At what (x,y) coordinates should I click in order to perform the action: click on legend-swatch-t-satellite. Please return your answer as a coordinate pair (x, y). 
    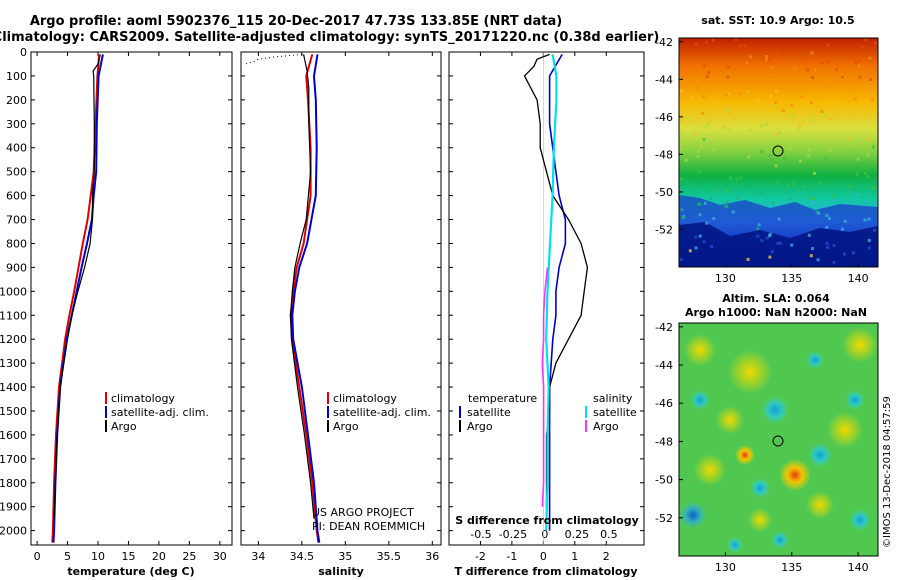
    Looking at the image, I should click on (460, 412).